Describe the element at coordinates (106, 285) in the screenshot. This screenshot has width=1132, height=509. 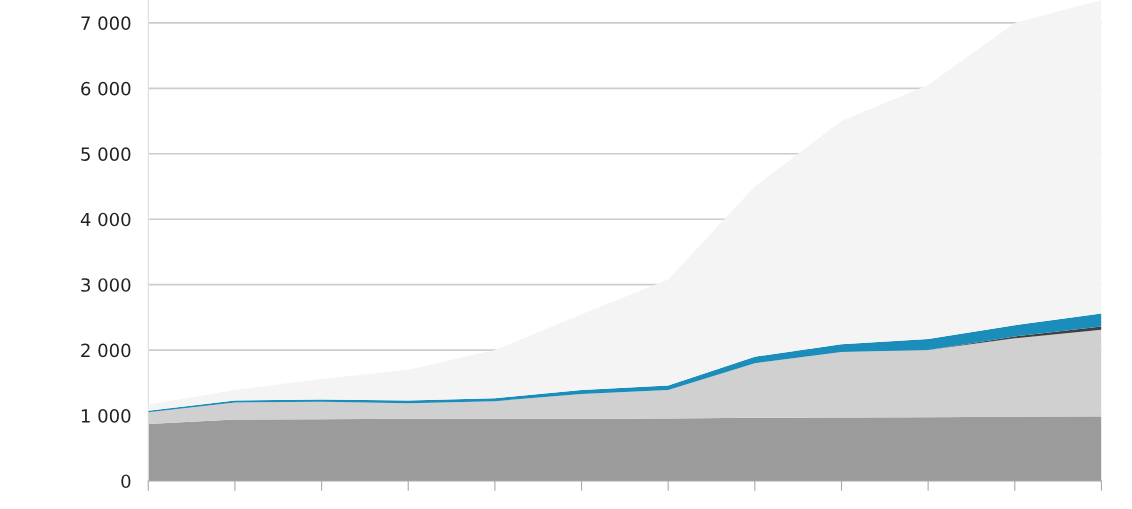
I see `y-tick-label: 3 000` at that location.